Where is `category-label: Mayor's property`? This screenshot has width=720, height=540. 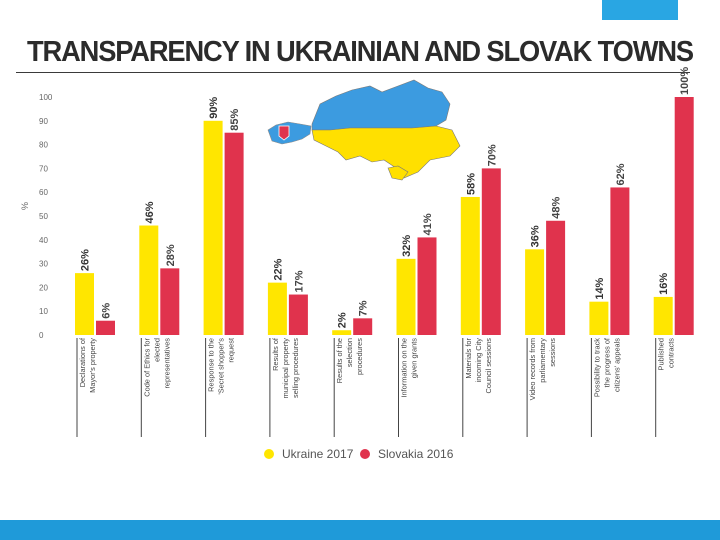 category-label: Mayor's property is located at coordinates (92, 365).